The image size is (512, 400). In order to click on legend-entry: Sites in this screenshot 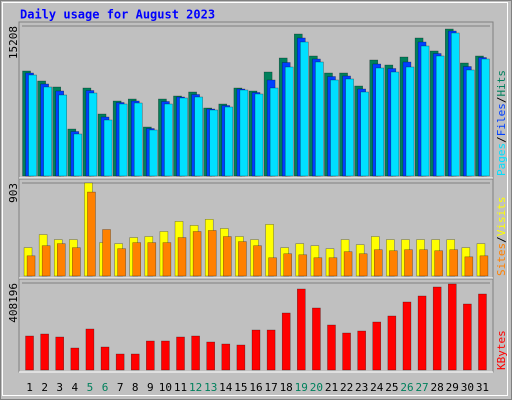, I will do `click(501, 259)`.